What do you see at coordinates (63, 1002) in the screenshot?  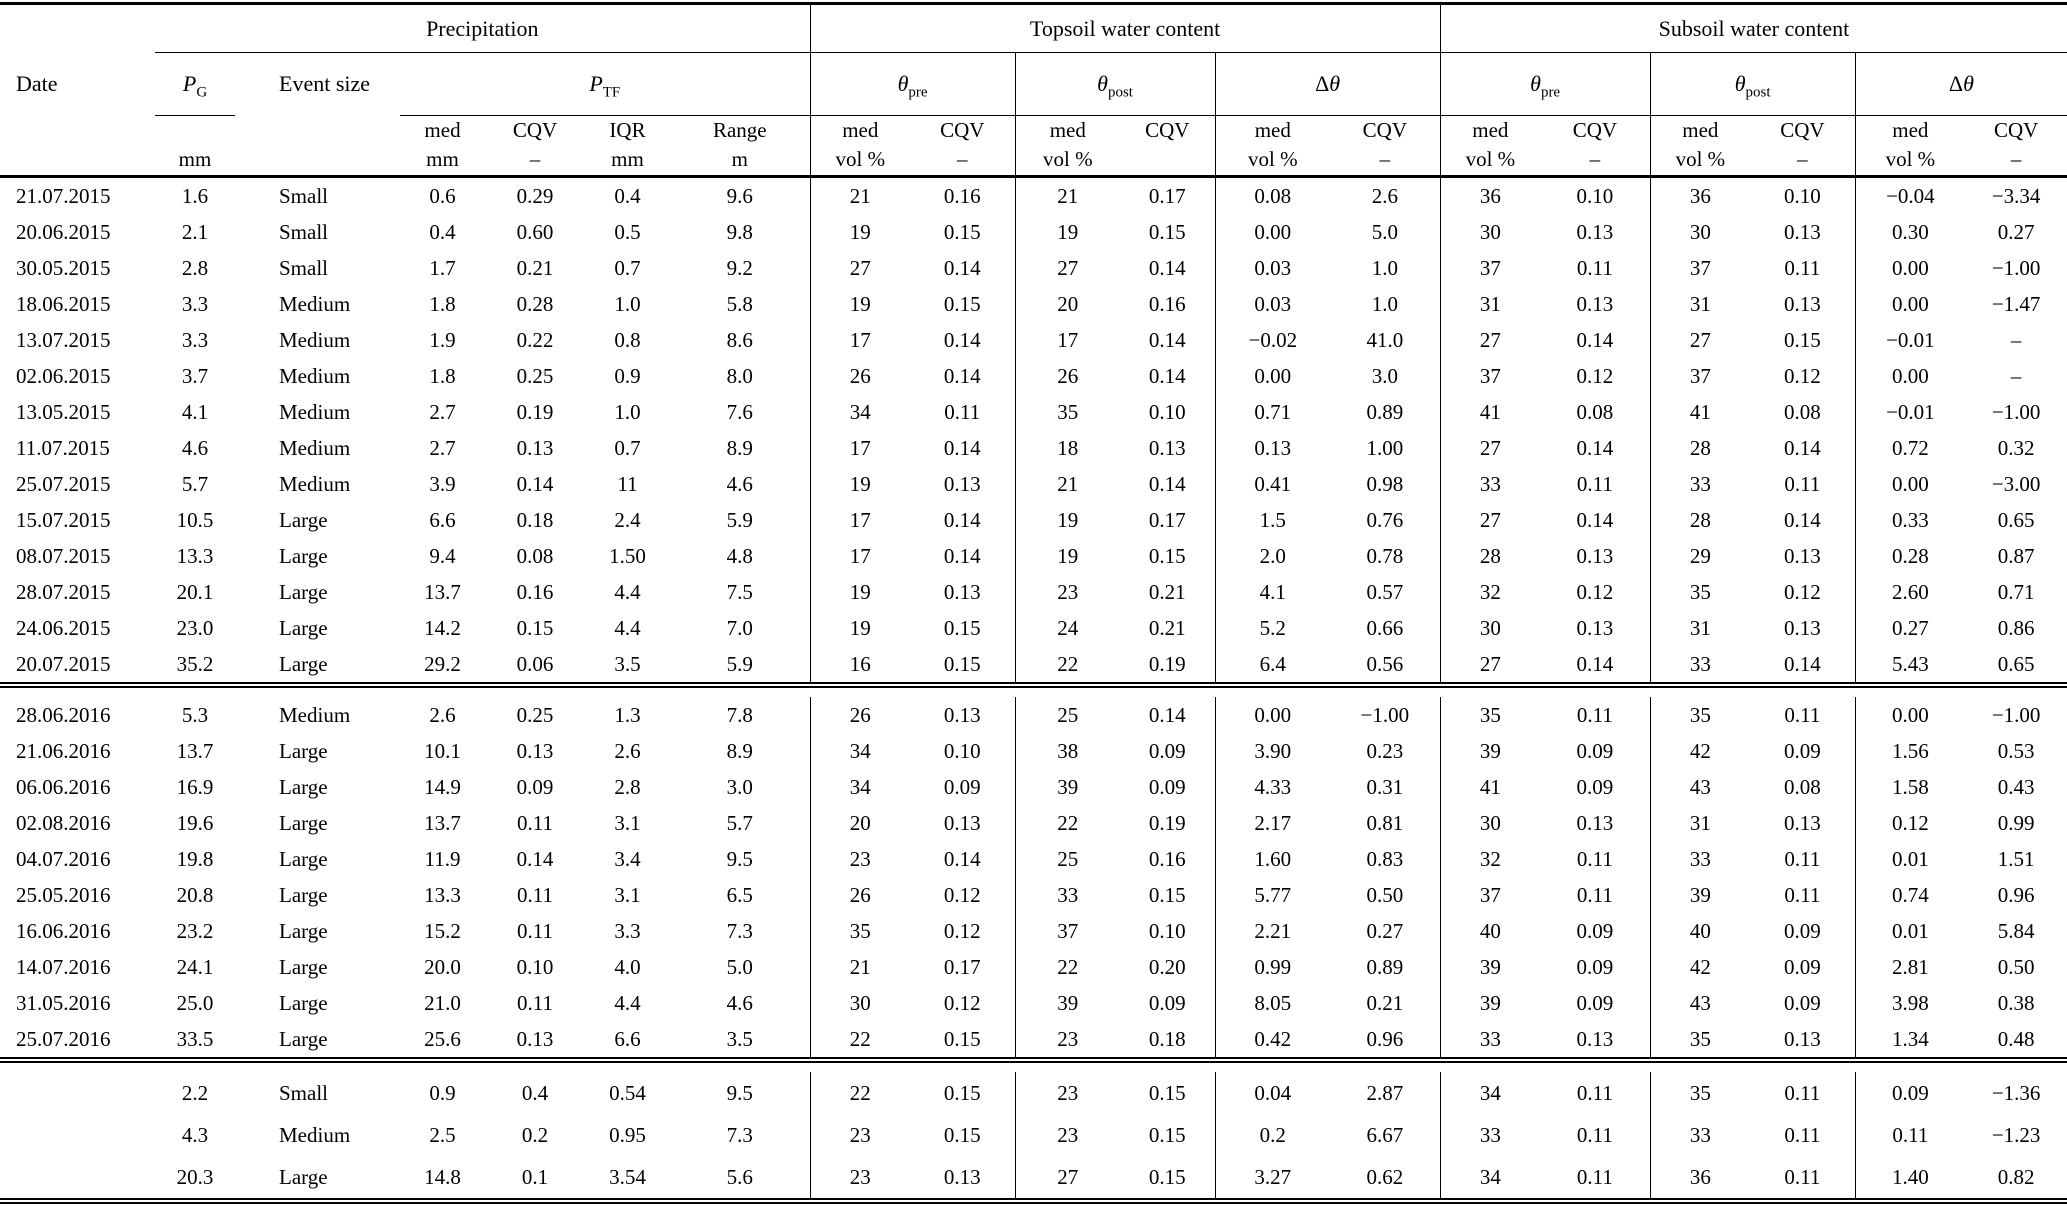 I see `cell-date: 31.05.2016` at bounding box center [63, 1002].